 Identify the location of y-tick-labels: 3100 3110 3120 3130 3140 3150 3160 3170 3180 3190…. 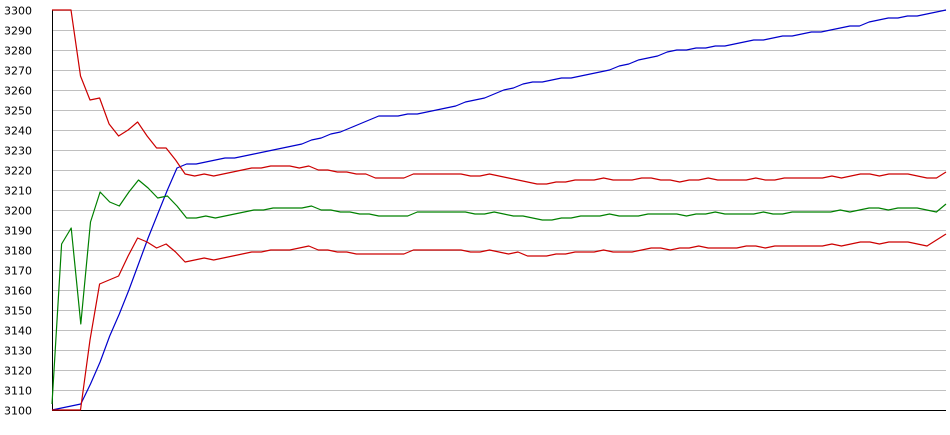
(18, 211).